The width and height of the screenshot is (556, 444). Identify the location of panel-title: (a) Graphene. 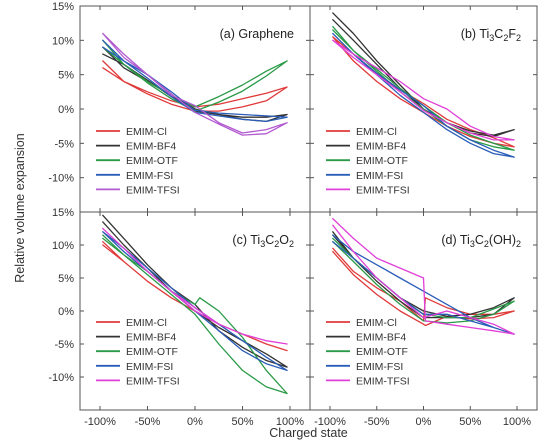
(257, 34).